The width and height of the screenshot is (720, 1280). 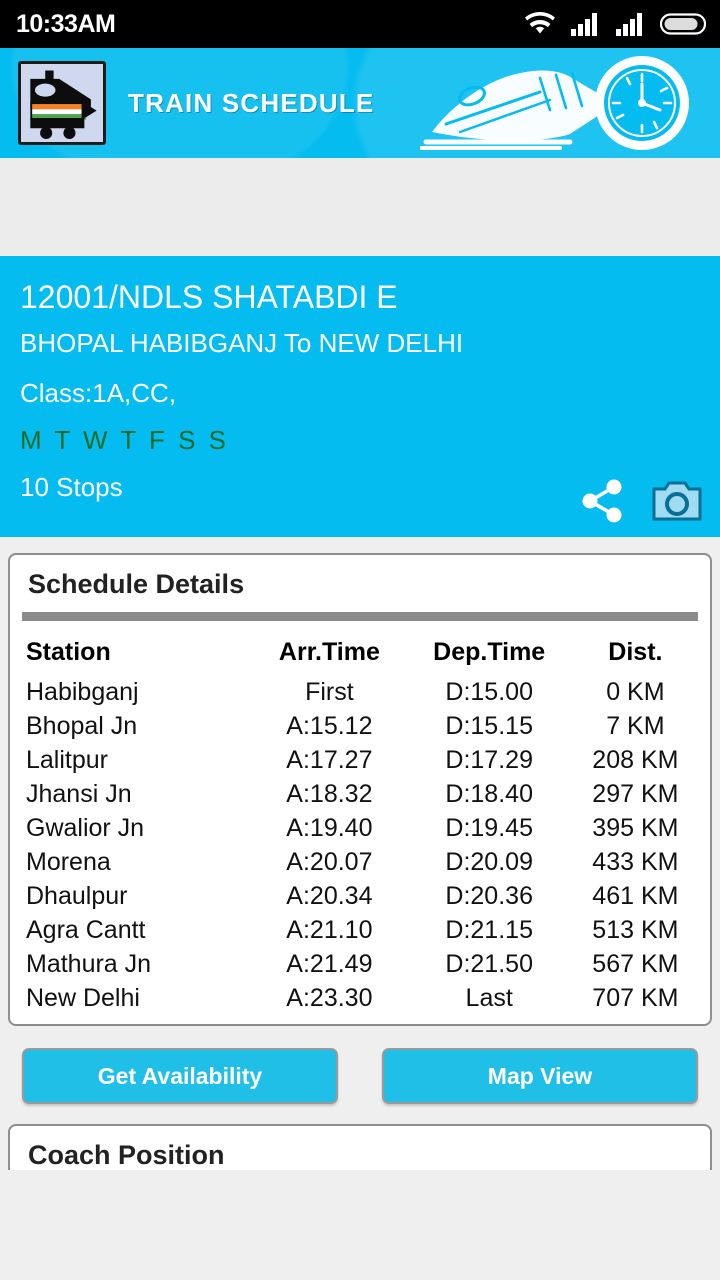 I want to click on battery-icon, so click(x=683, y=24).